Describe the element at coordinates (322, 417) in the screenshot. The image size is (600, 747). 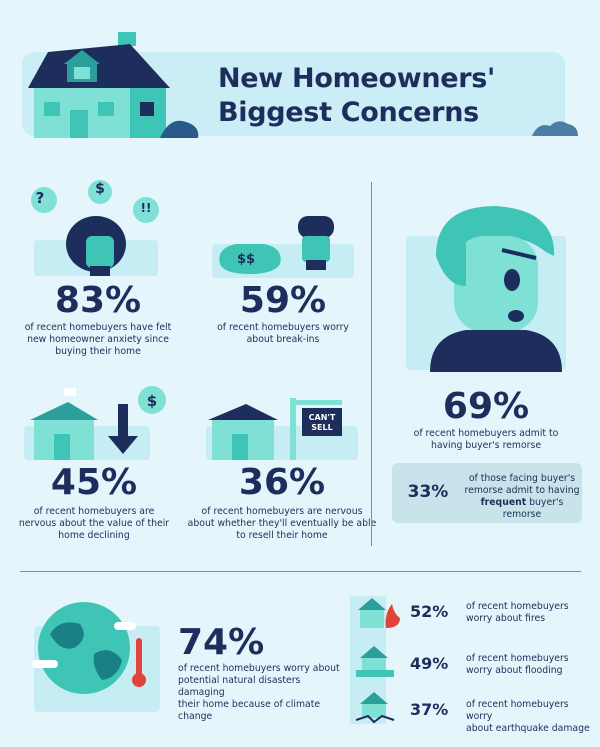
I see `sign-line-1: CAN'T` at that location.